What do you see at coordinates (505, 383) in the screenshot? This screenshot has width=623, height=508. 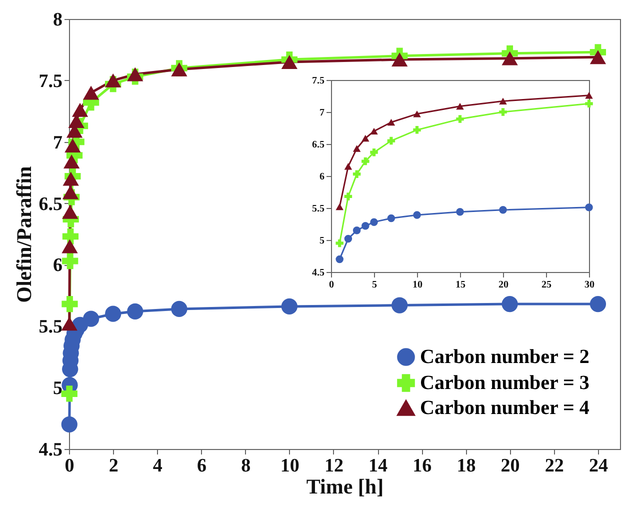 I see `legend-label: Carbon number = 3` at bounding box center [505, 383].